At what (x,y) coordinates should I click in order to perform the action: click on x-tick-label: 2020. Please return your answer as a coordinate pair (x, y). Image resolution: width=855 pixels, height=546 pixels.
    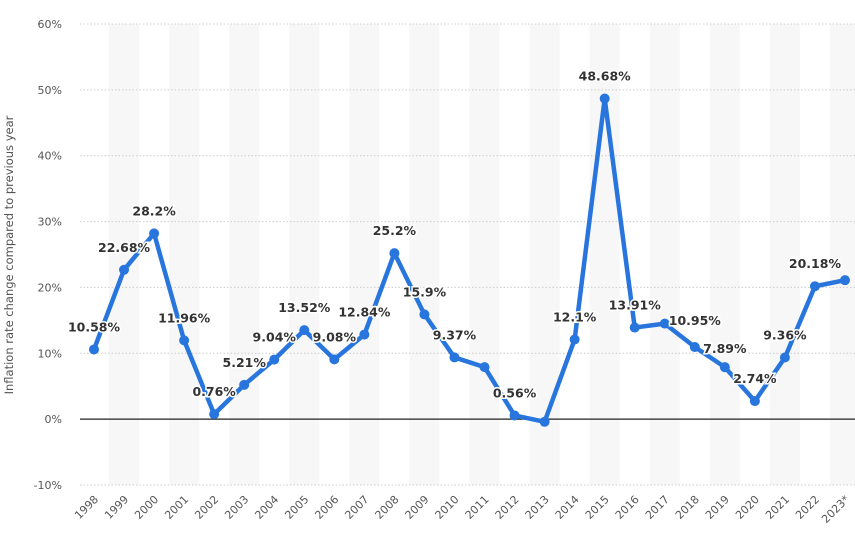
    Looking at the image, I should click on (747, 507).